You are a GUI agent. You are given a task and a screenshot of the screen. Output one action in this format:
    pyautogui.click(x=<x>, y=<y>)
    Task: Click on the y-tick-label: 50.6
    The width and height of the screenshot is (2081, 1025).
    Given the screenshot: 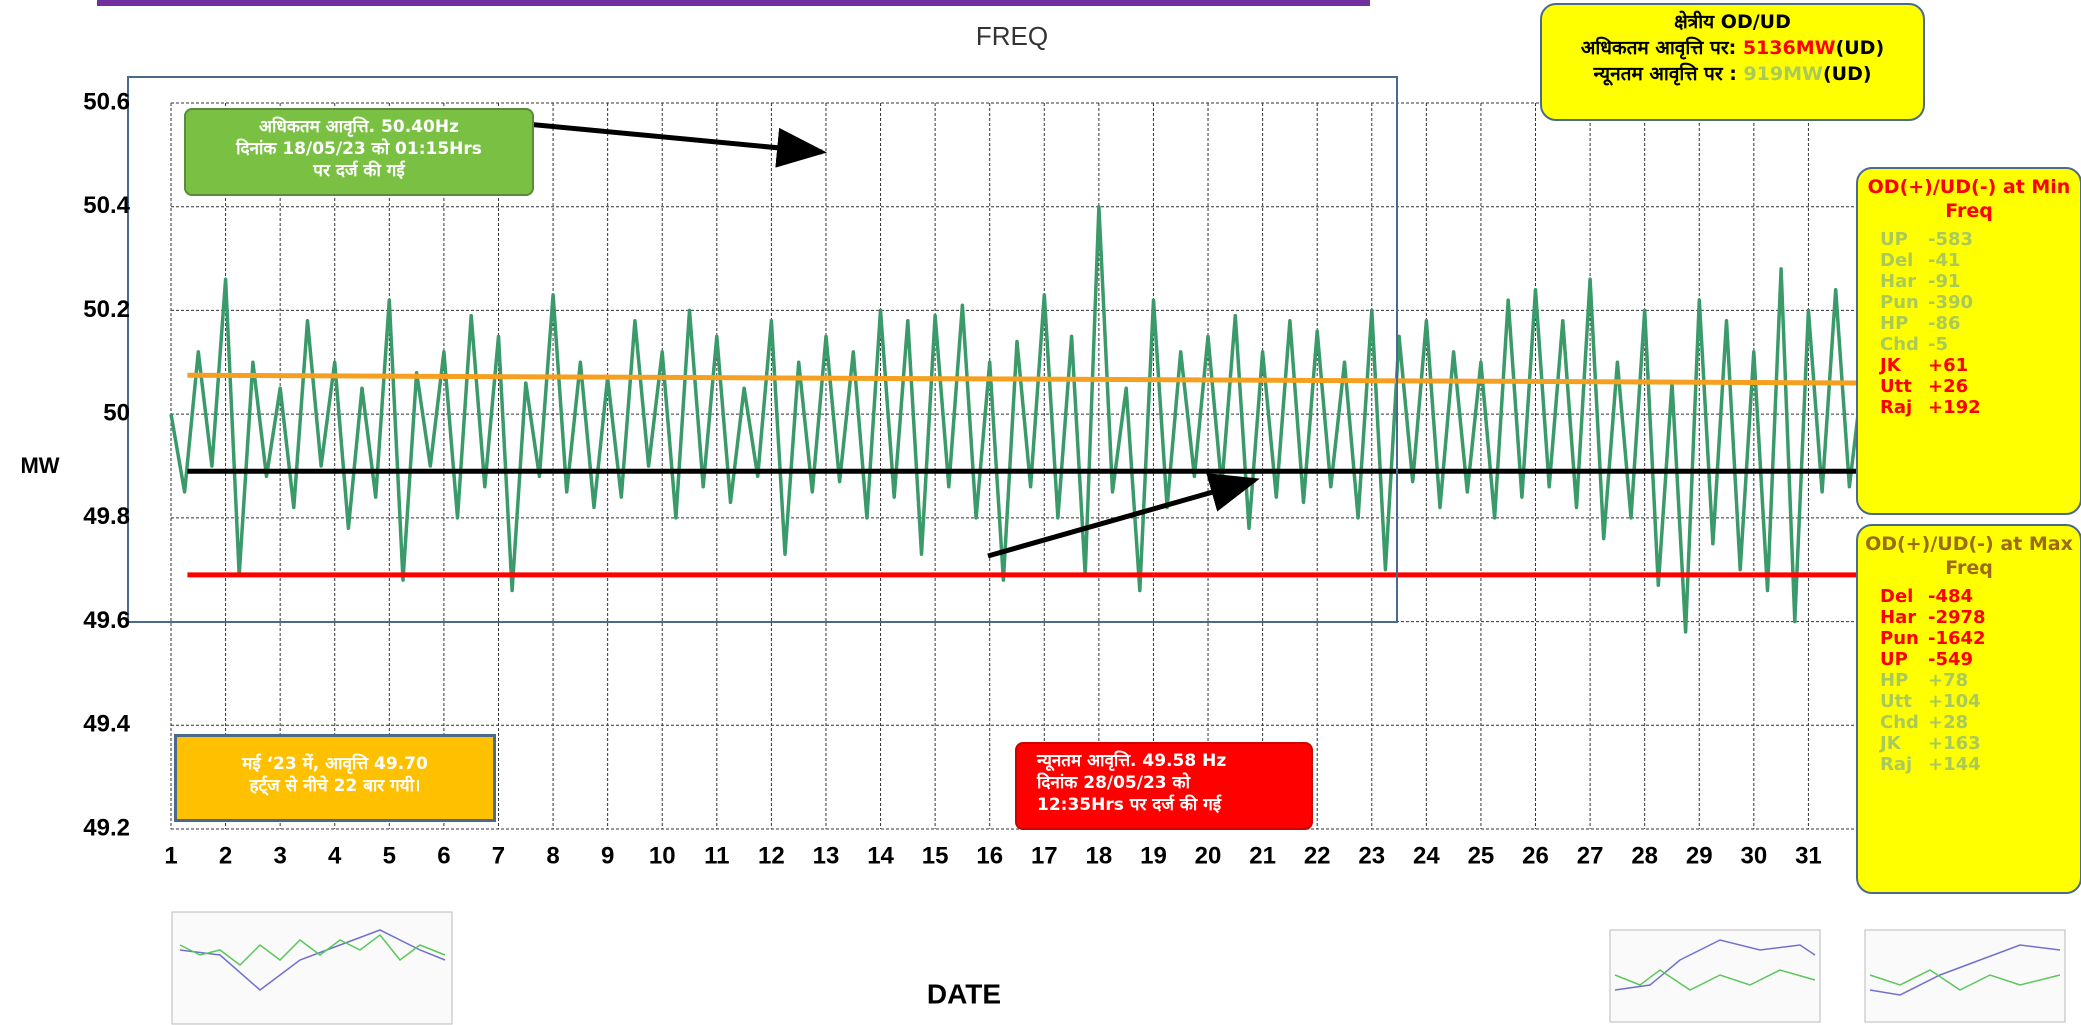 What is the action you would take?
    pyautogui.click(x=106, y=101)
    